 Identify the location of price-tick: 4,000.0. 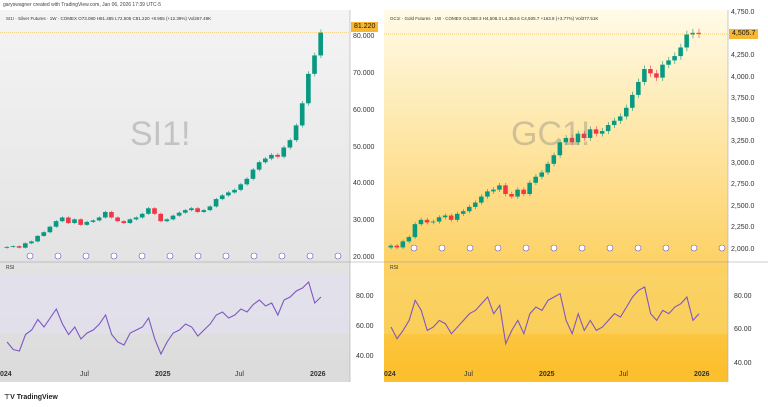
(743, 77).